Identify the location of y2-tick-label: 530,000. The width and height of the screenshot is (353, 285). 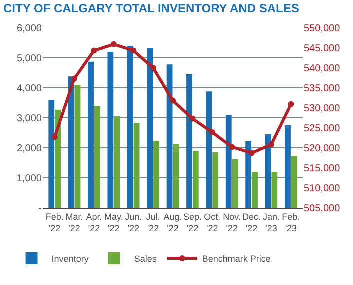
(322, 109).